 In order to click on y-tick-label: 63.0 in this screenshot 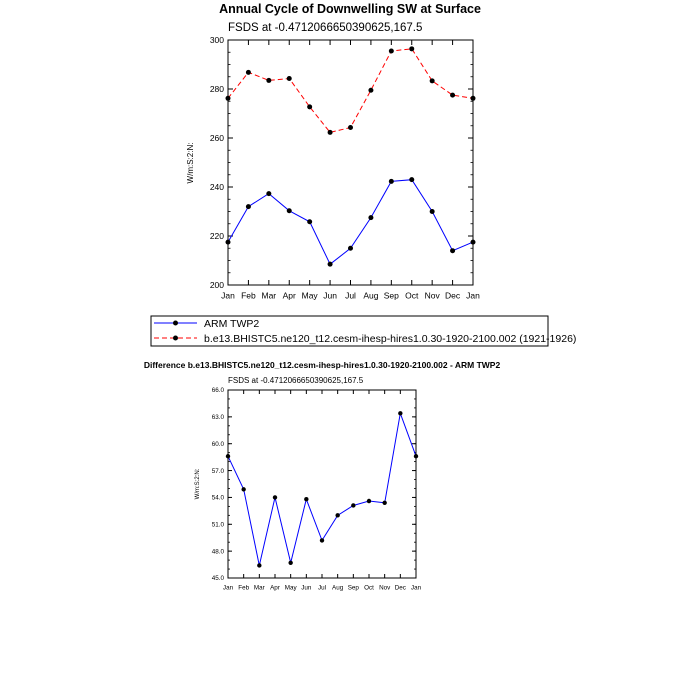, I will do `click(218, 417)`.